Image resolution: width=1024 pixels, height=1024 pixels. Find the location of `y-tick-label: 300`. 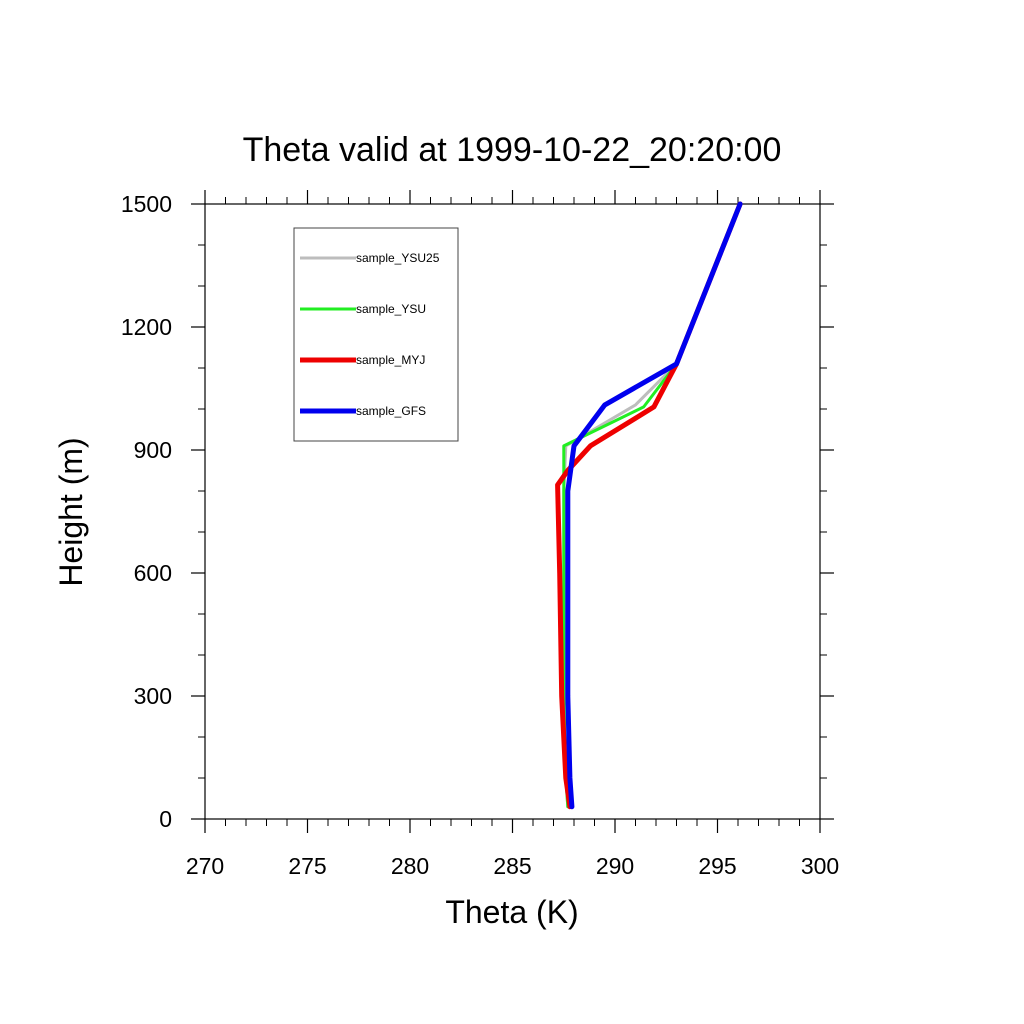

y-tick-label: 300 is located at coordinates (153, 696).